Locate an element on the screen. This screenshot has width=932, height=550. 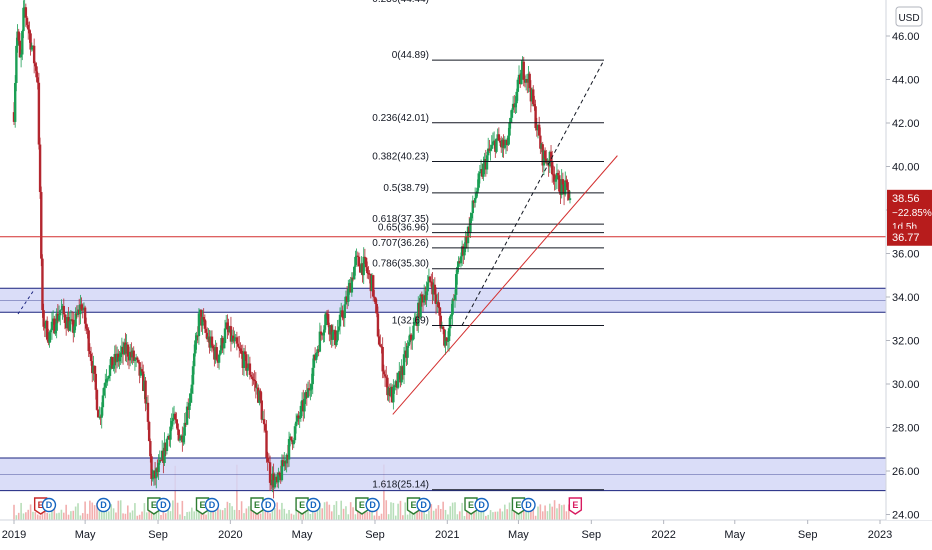
fib-trend-dashed-line is located at coordinates (533, 192).